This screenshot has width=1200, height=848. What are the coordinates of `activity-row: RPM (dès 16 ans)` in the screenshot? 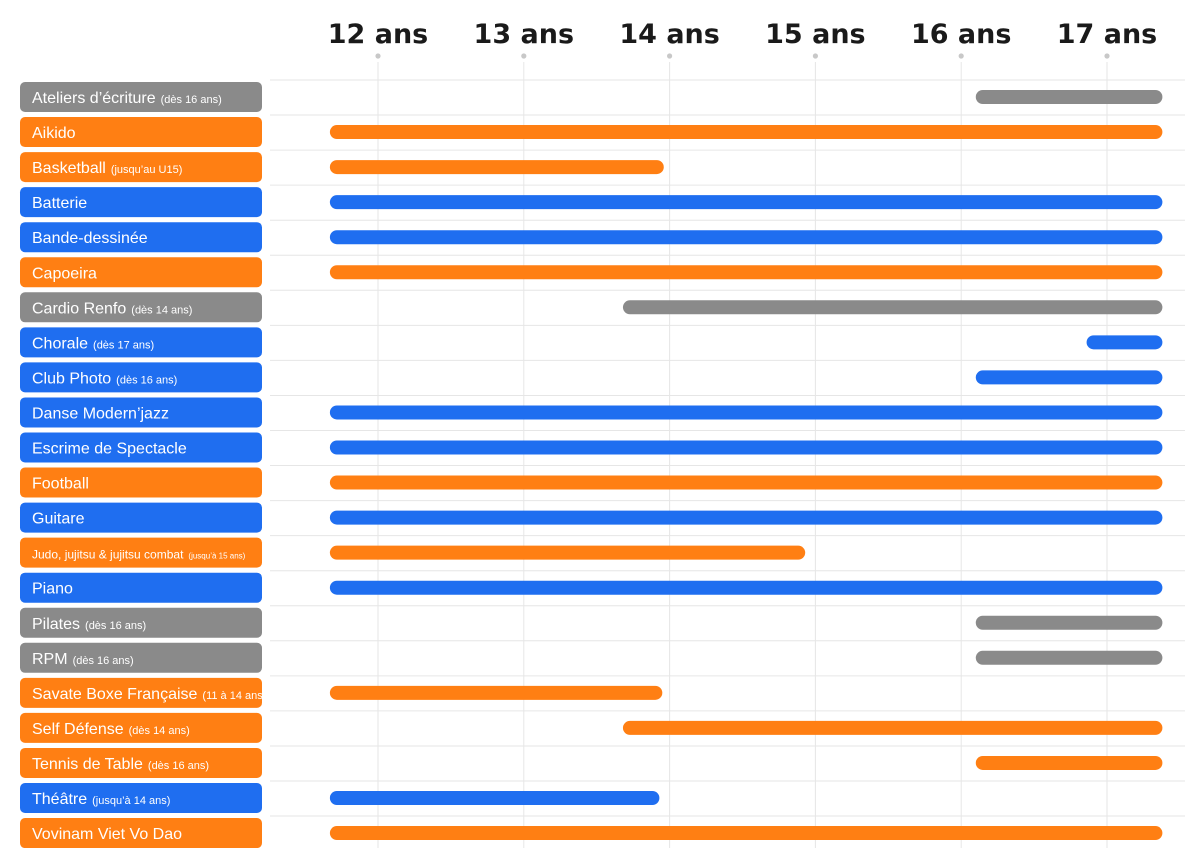 It's located at (591, 657).